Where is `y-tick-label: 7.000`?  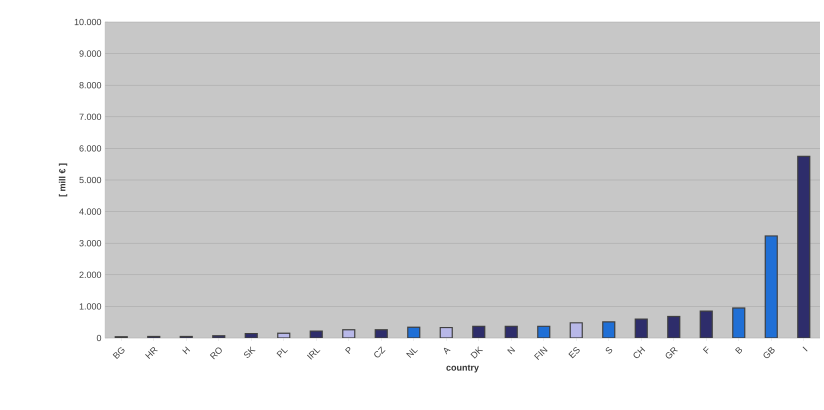 y-tick-label: 7.000 is located at coordinates (90, 117).